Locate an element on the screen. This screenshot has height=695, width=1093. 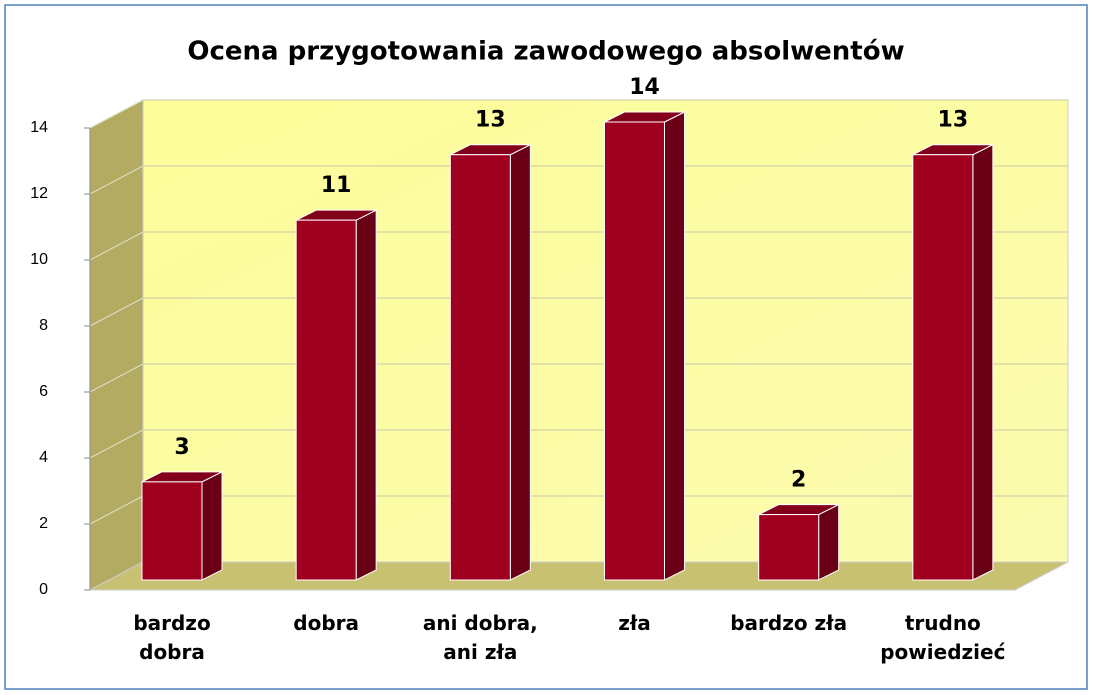
y-tick-label: 0 is located at coordinates (43, 589).